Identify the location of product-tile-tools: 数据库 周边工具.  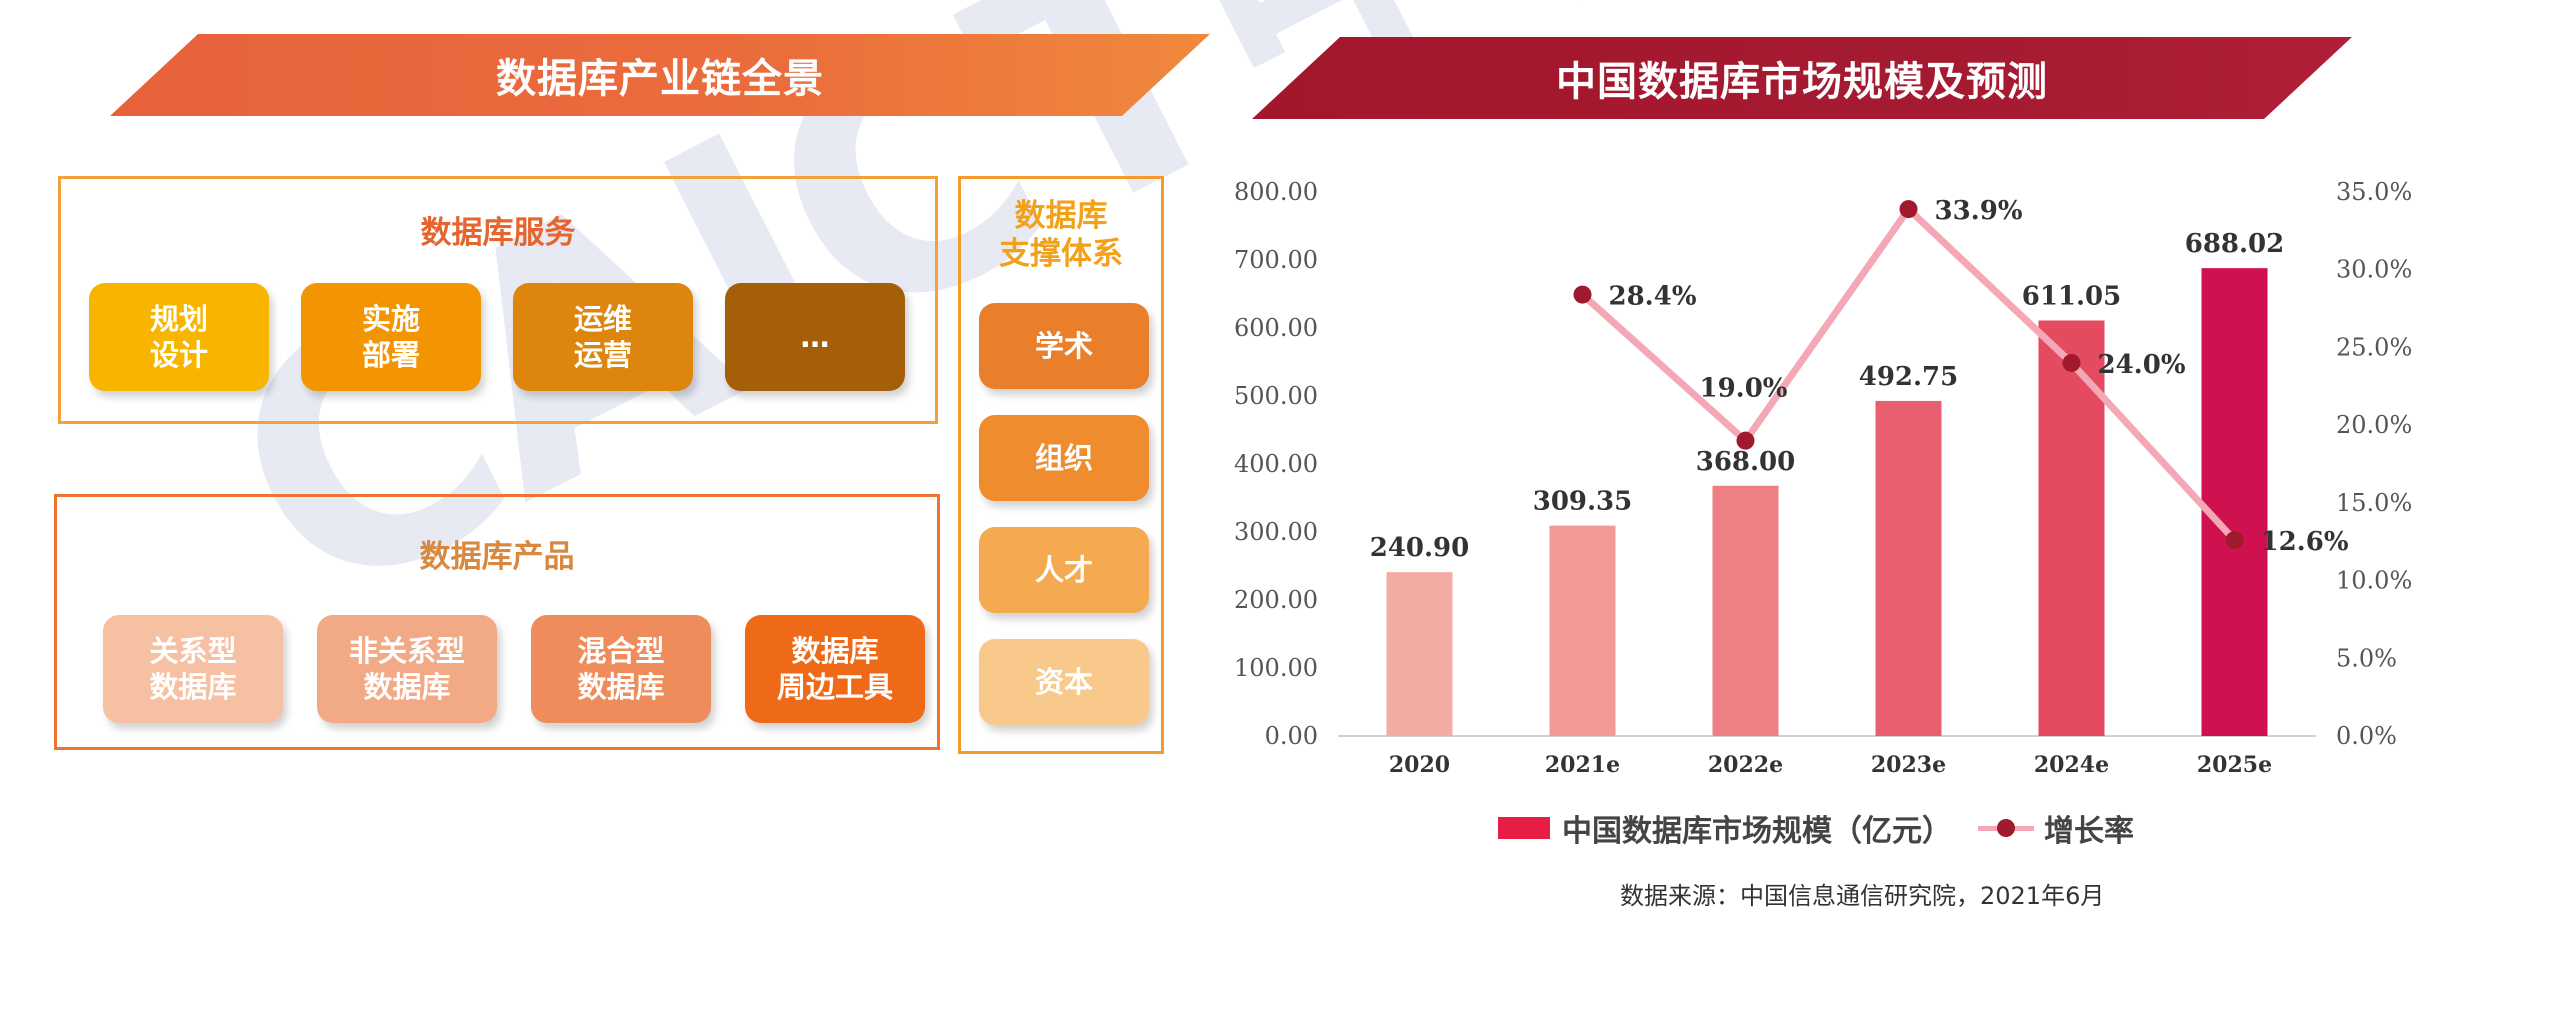
(835, 669).